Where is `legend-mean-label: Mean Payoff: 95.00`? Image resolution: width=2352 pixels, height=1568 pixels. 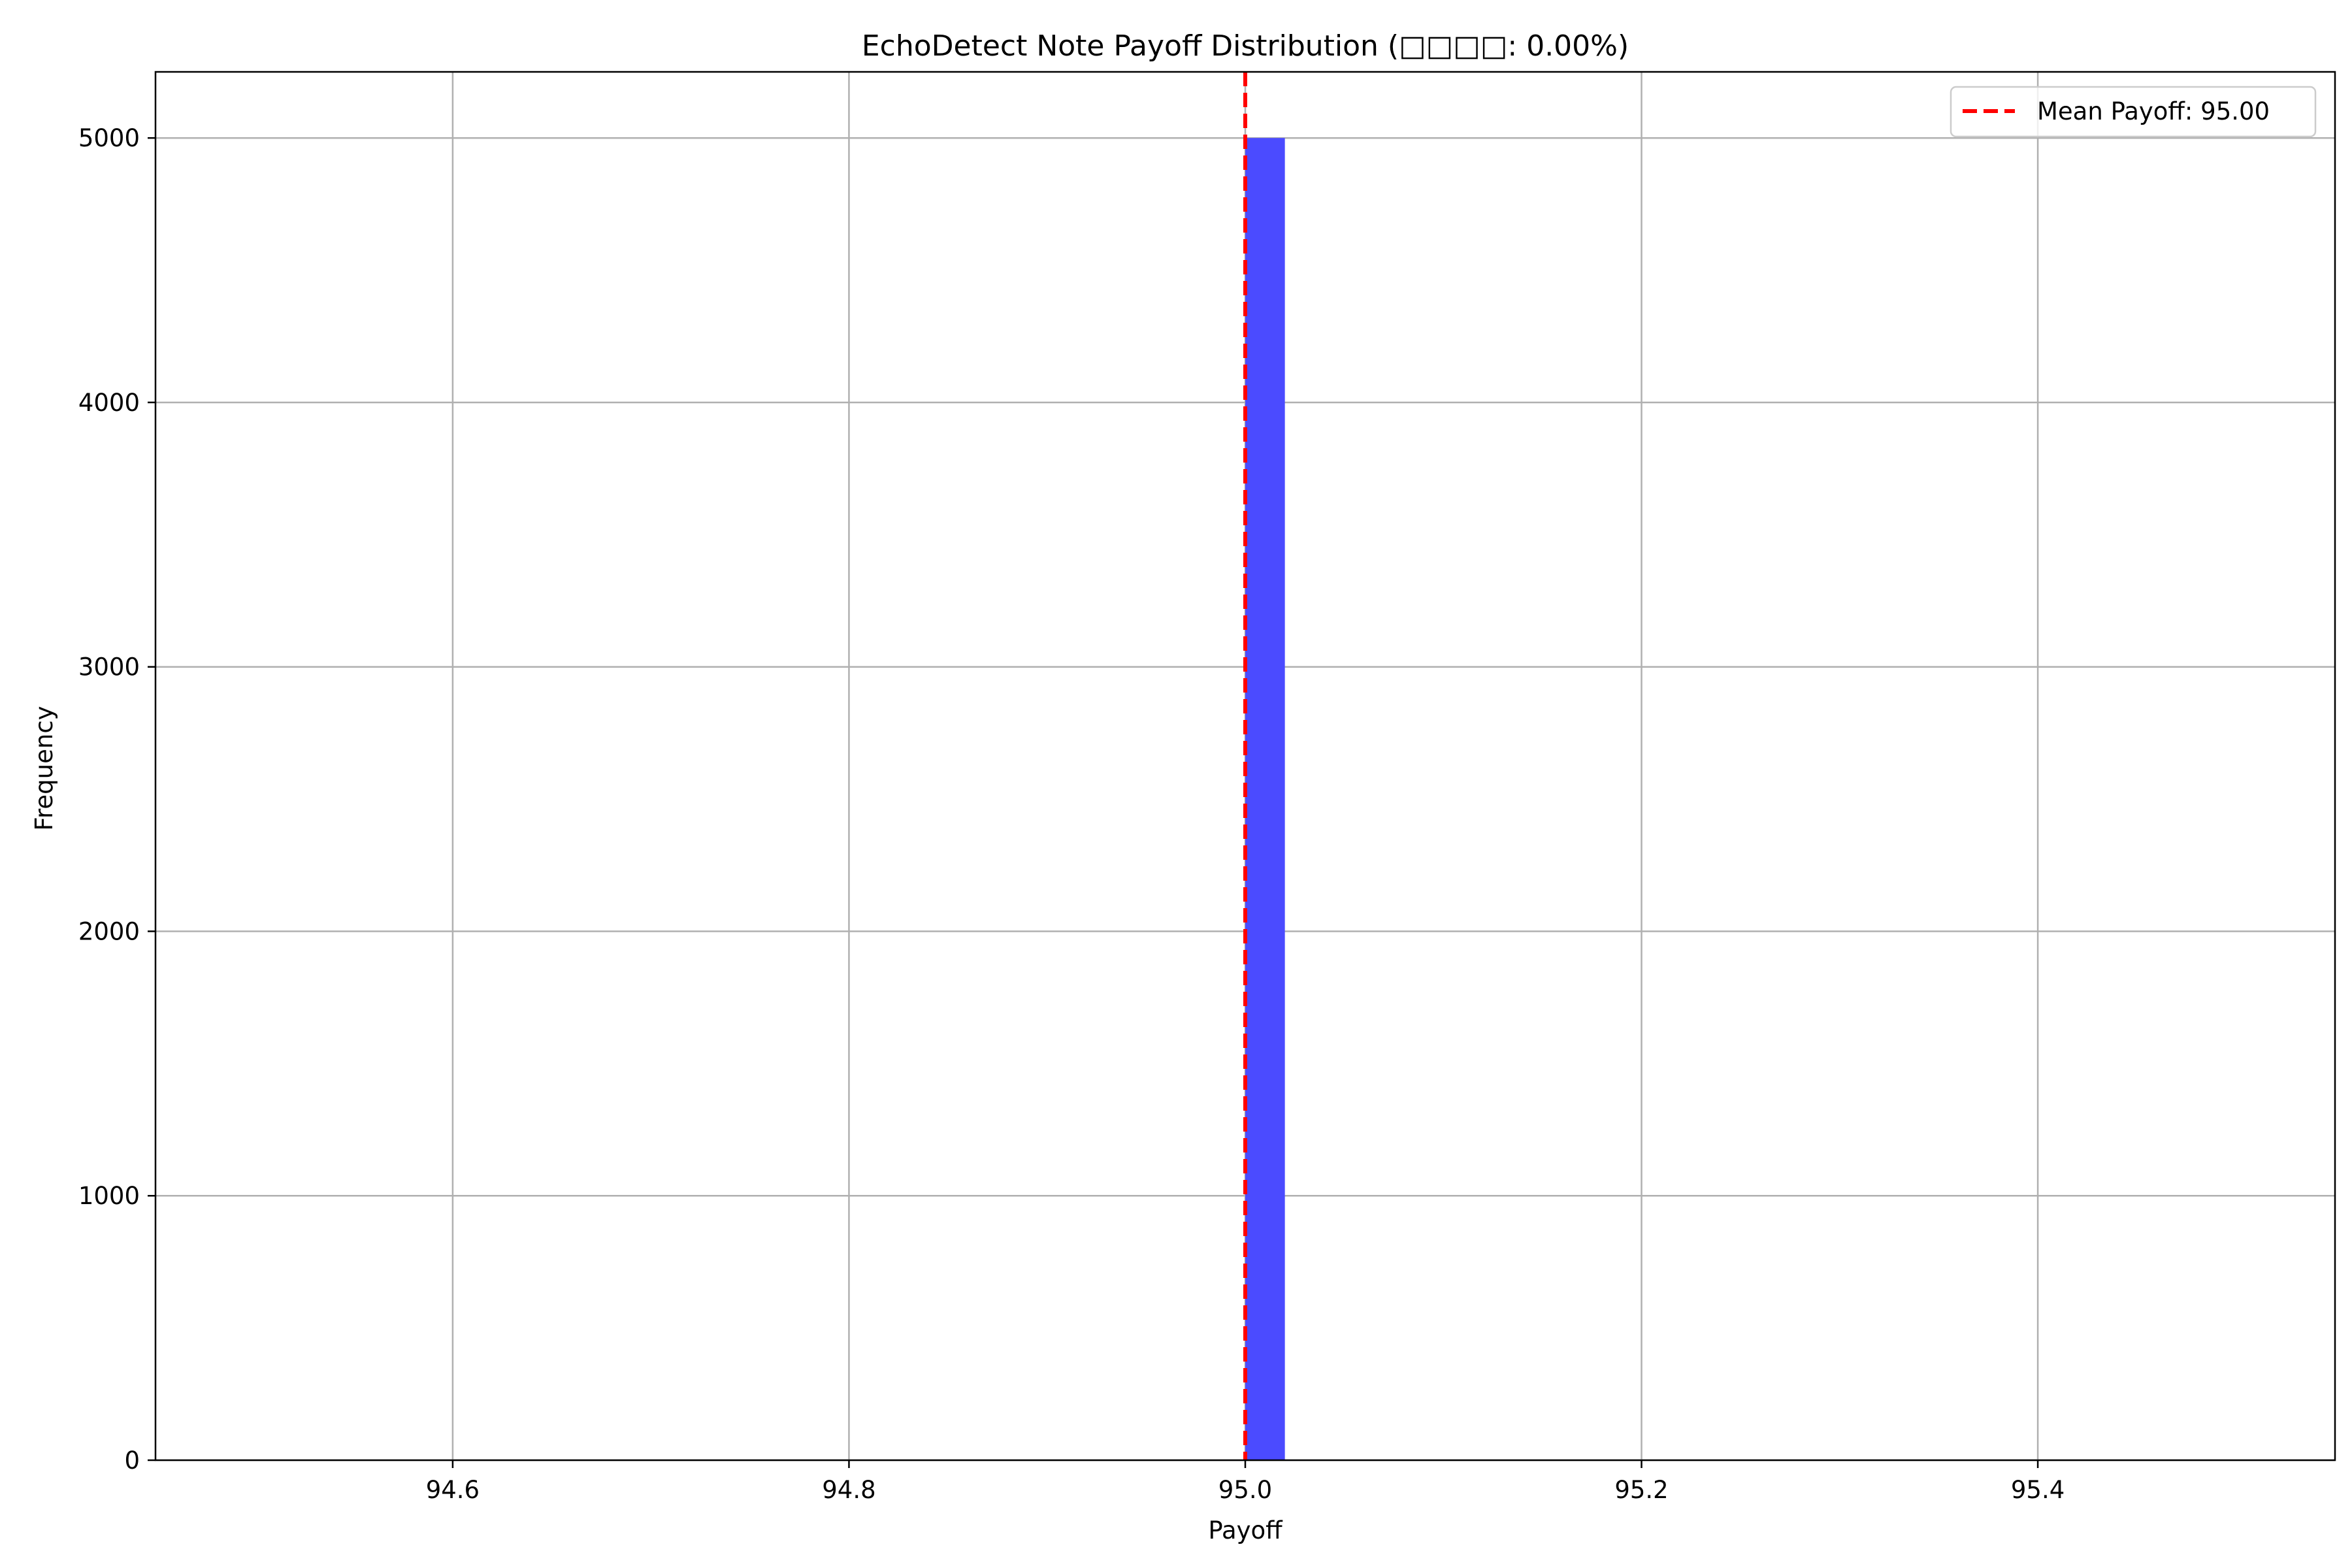 legend-mean-label: Mean Payoff: 95.00 is located at coordinates (2153, 111).